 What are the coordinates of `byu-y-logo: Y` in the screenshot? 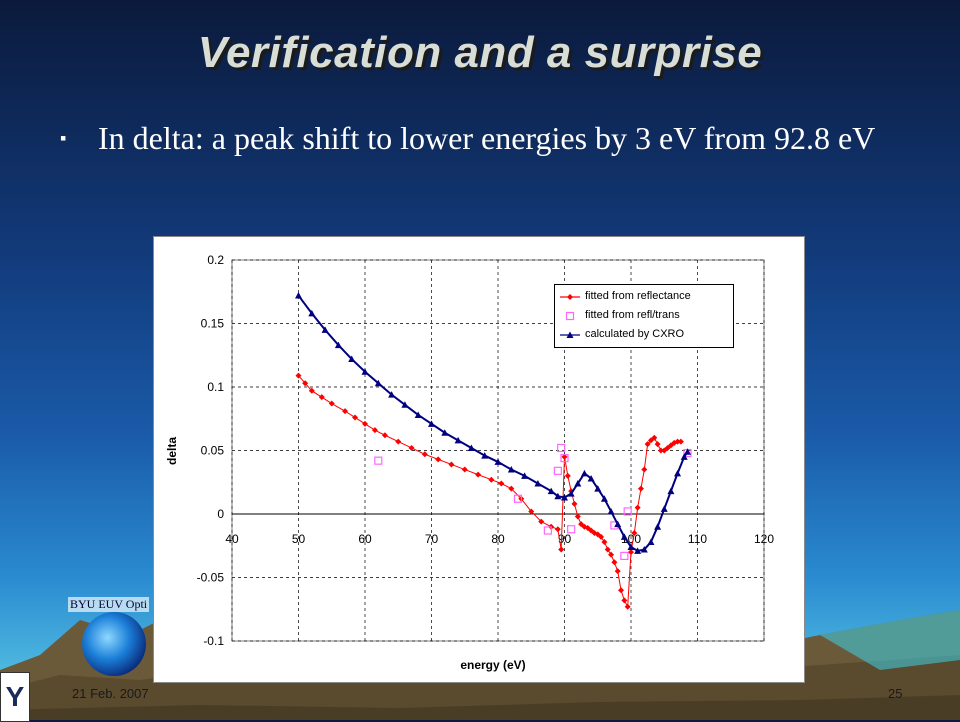 It's located at (15, 697).